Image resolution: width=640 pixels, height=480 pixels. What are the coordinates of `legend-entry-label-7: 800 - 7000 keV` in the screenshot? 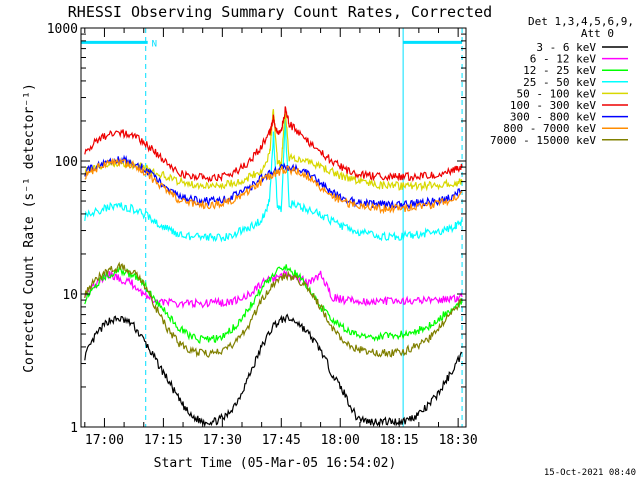 It's located at (549, 128).